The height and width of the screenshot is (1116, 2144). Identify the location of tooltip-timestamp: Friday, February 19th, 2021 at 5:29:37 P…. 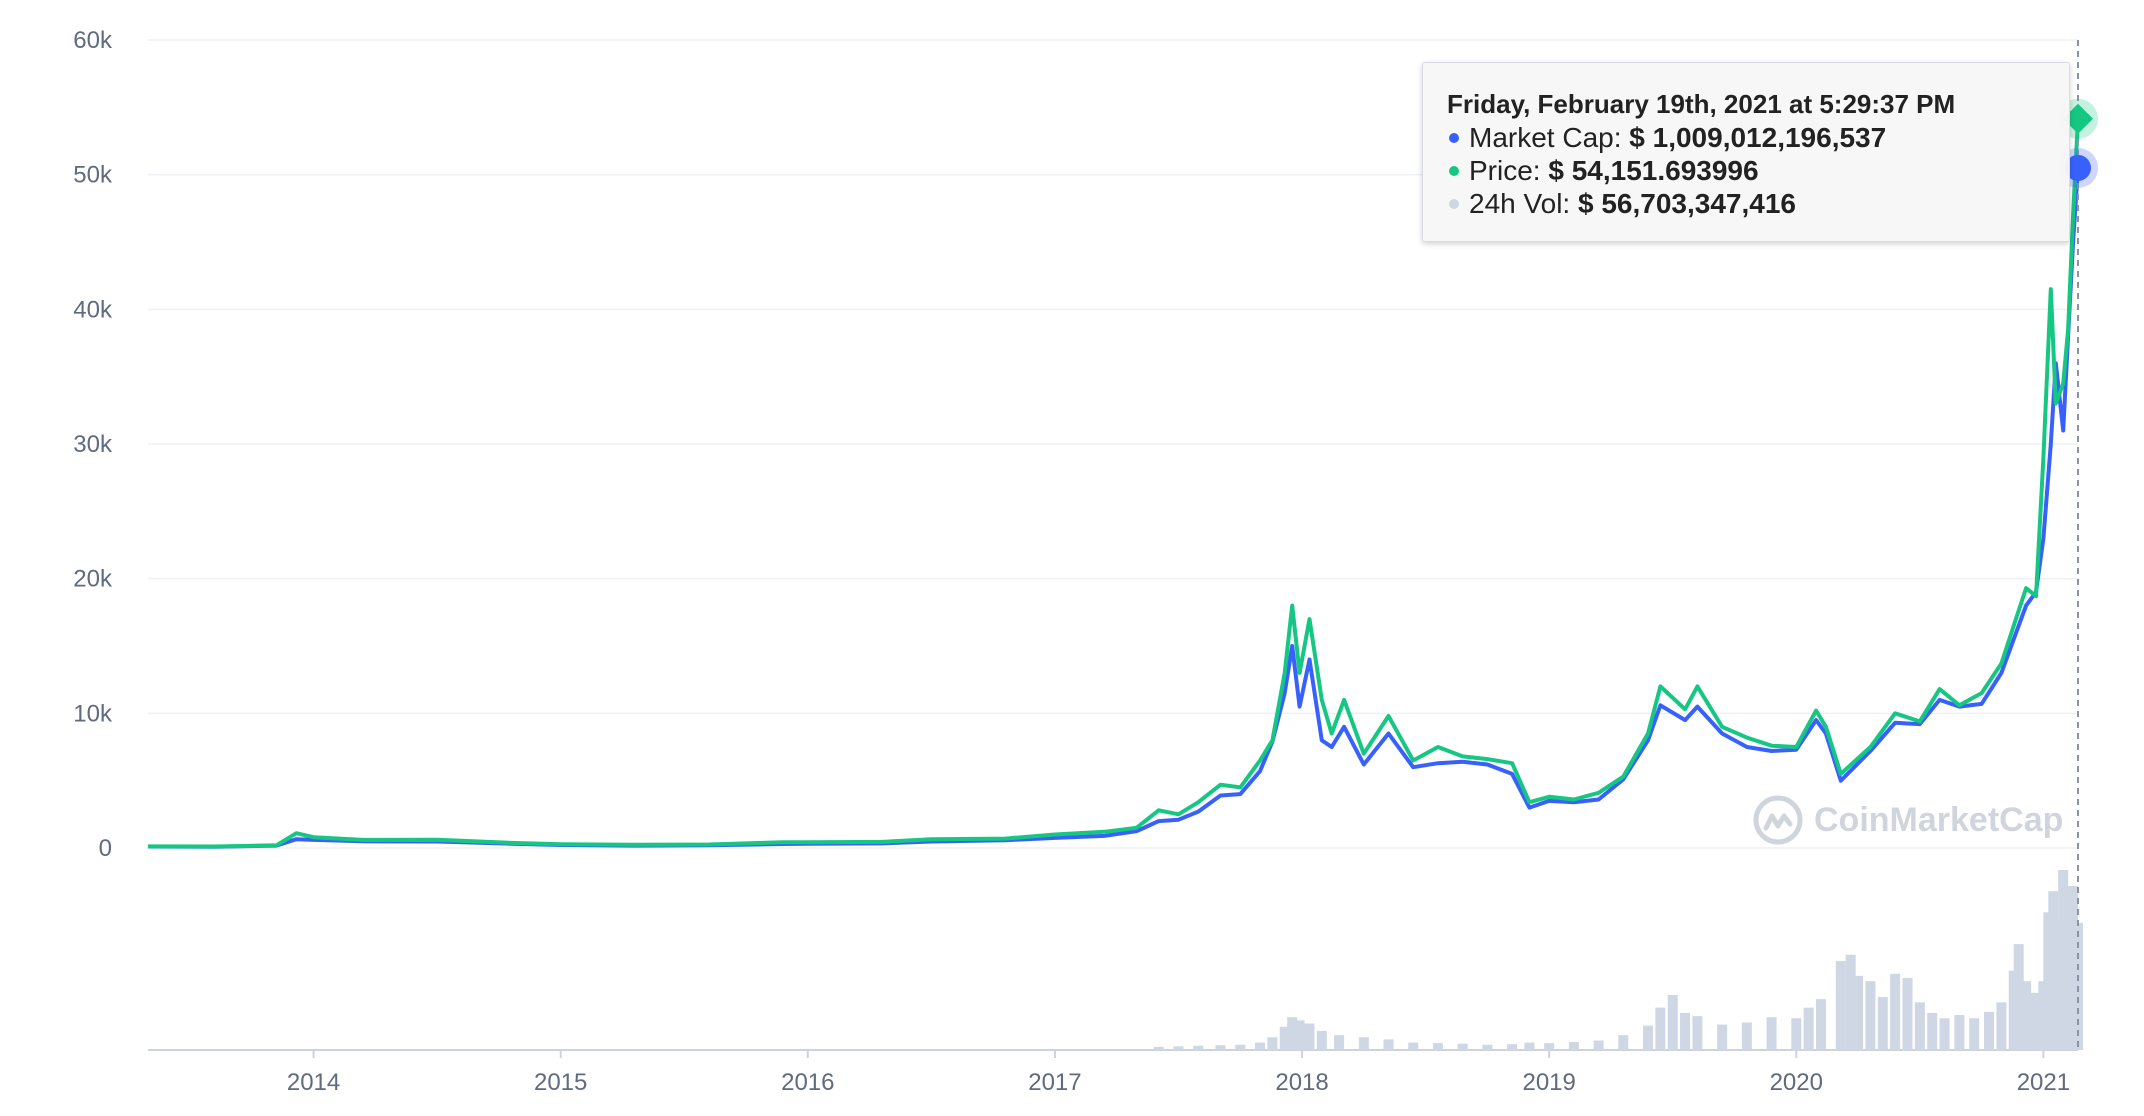
(1701, 104).